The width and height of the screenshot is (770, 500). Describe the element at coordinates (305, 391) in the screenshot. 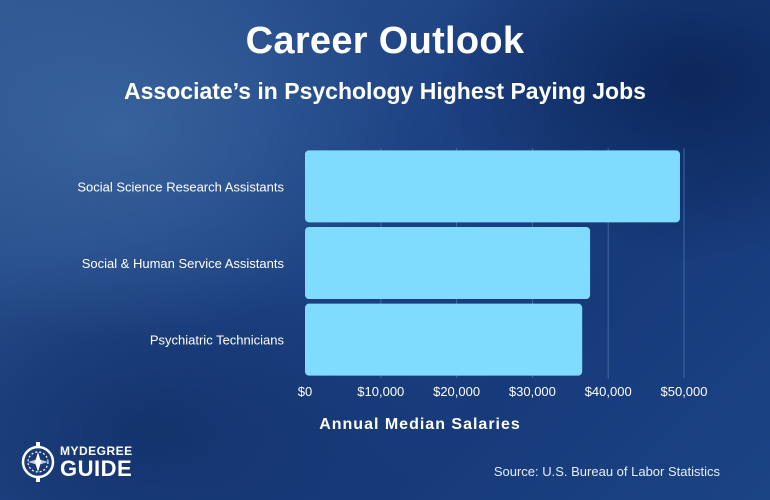

I see `x-tick-label: $0` at that location.